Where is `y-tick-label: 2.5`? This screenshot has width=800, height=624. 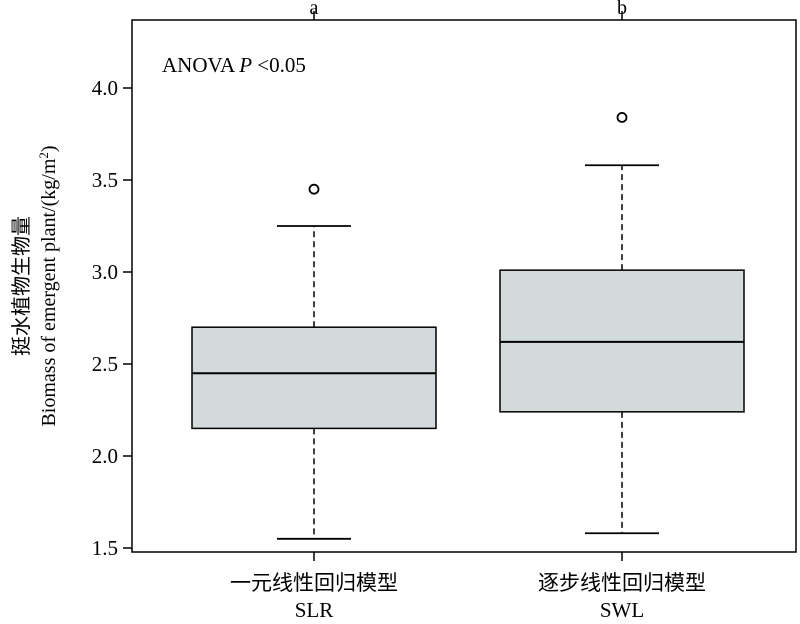
y-tick-label: 2.5 is located at coordinates (105, 364).